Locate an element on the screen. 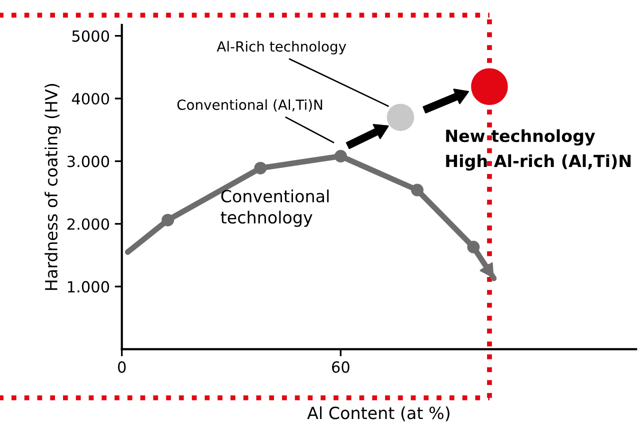 This screenshot has height=429, width=638. y-axis-title: Hardness of coating (HV) is located at coordinates (52, 187).